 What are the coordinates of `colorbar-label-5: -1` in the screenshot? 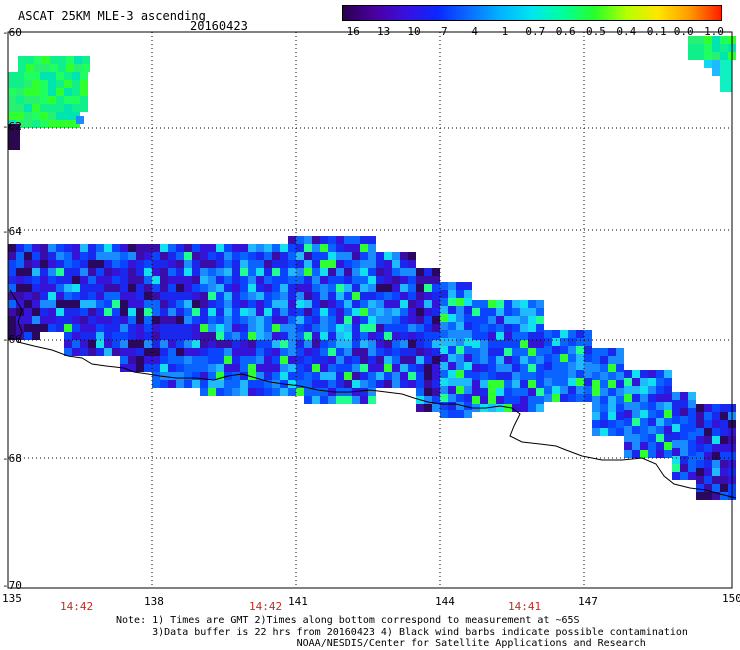 It's located at (502, 31).